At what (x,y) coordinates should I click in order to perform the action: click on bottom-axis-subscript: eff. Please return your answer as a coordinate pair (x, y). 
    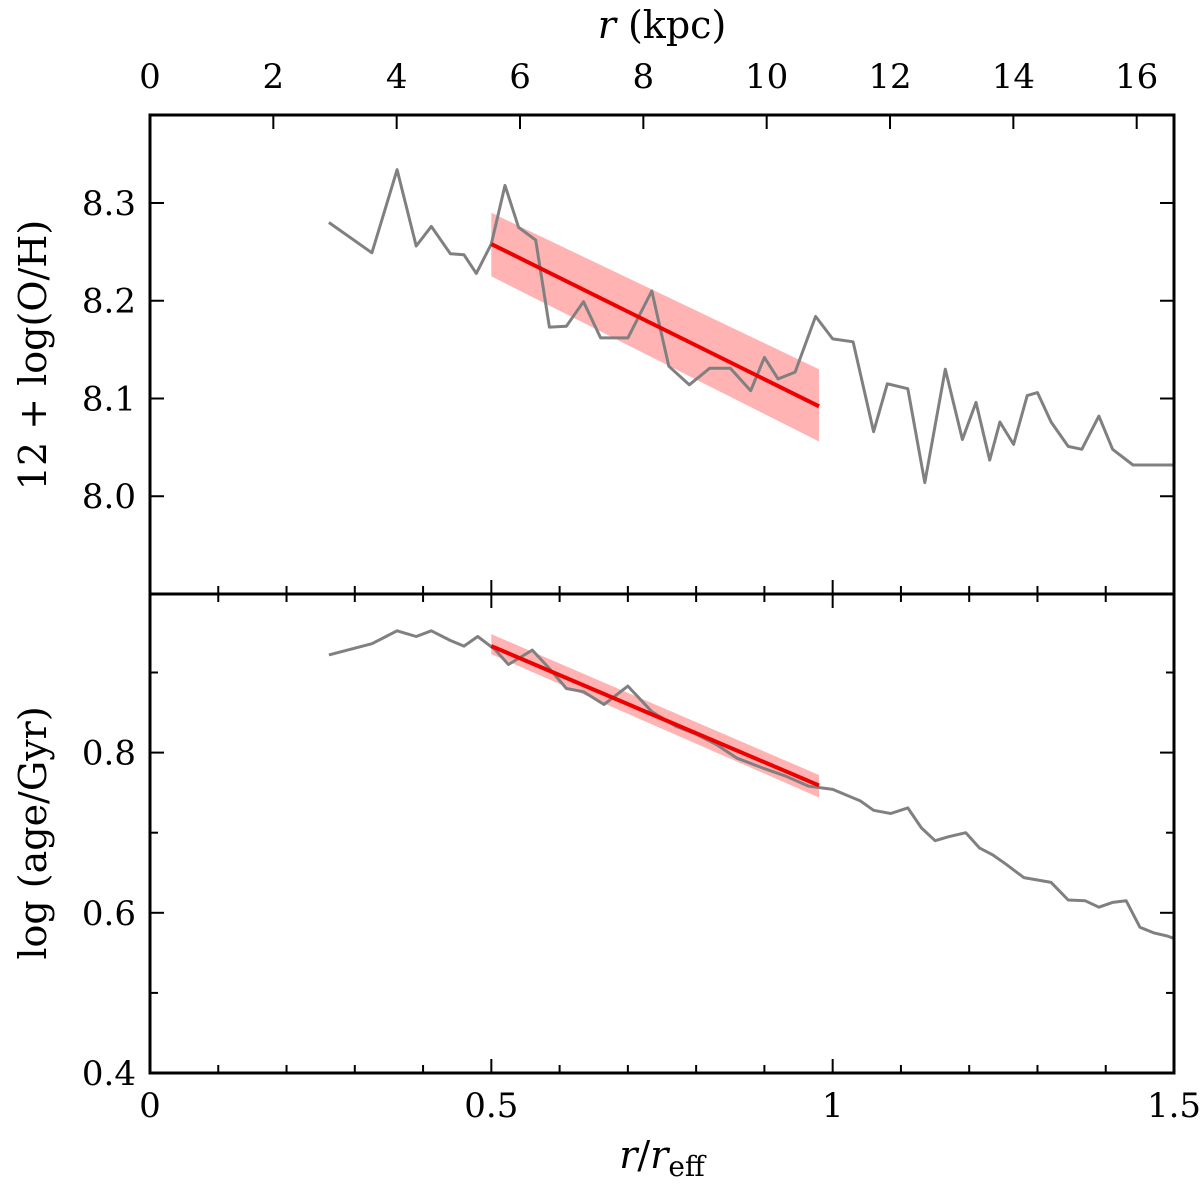
    Looking at the image, I should click on (687, 1166).